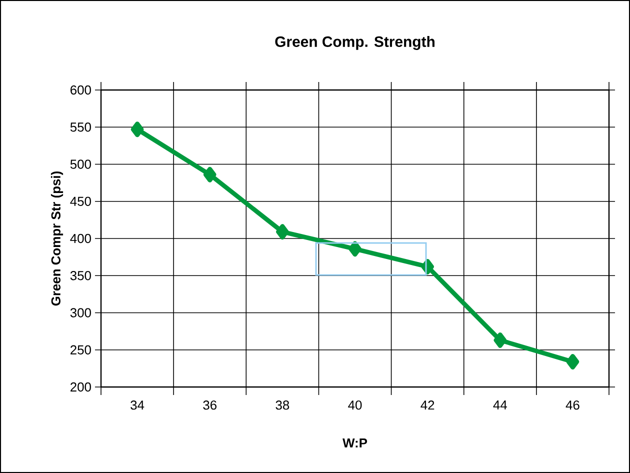 The width and height of the screenshot is (630, 473). Describe the element at coordinates (355, 443) in the screenshot. I see `x-axis-title: W:P` at that location.